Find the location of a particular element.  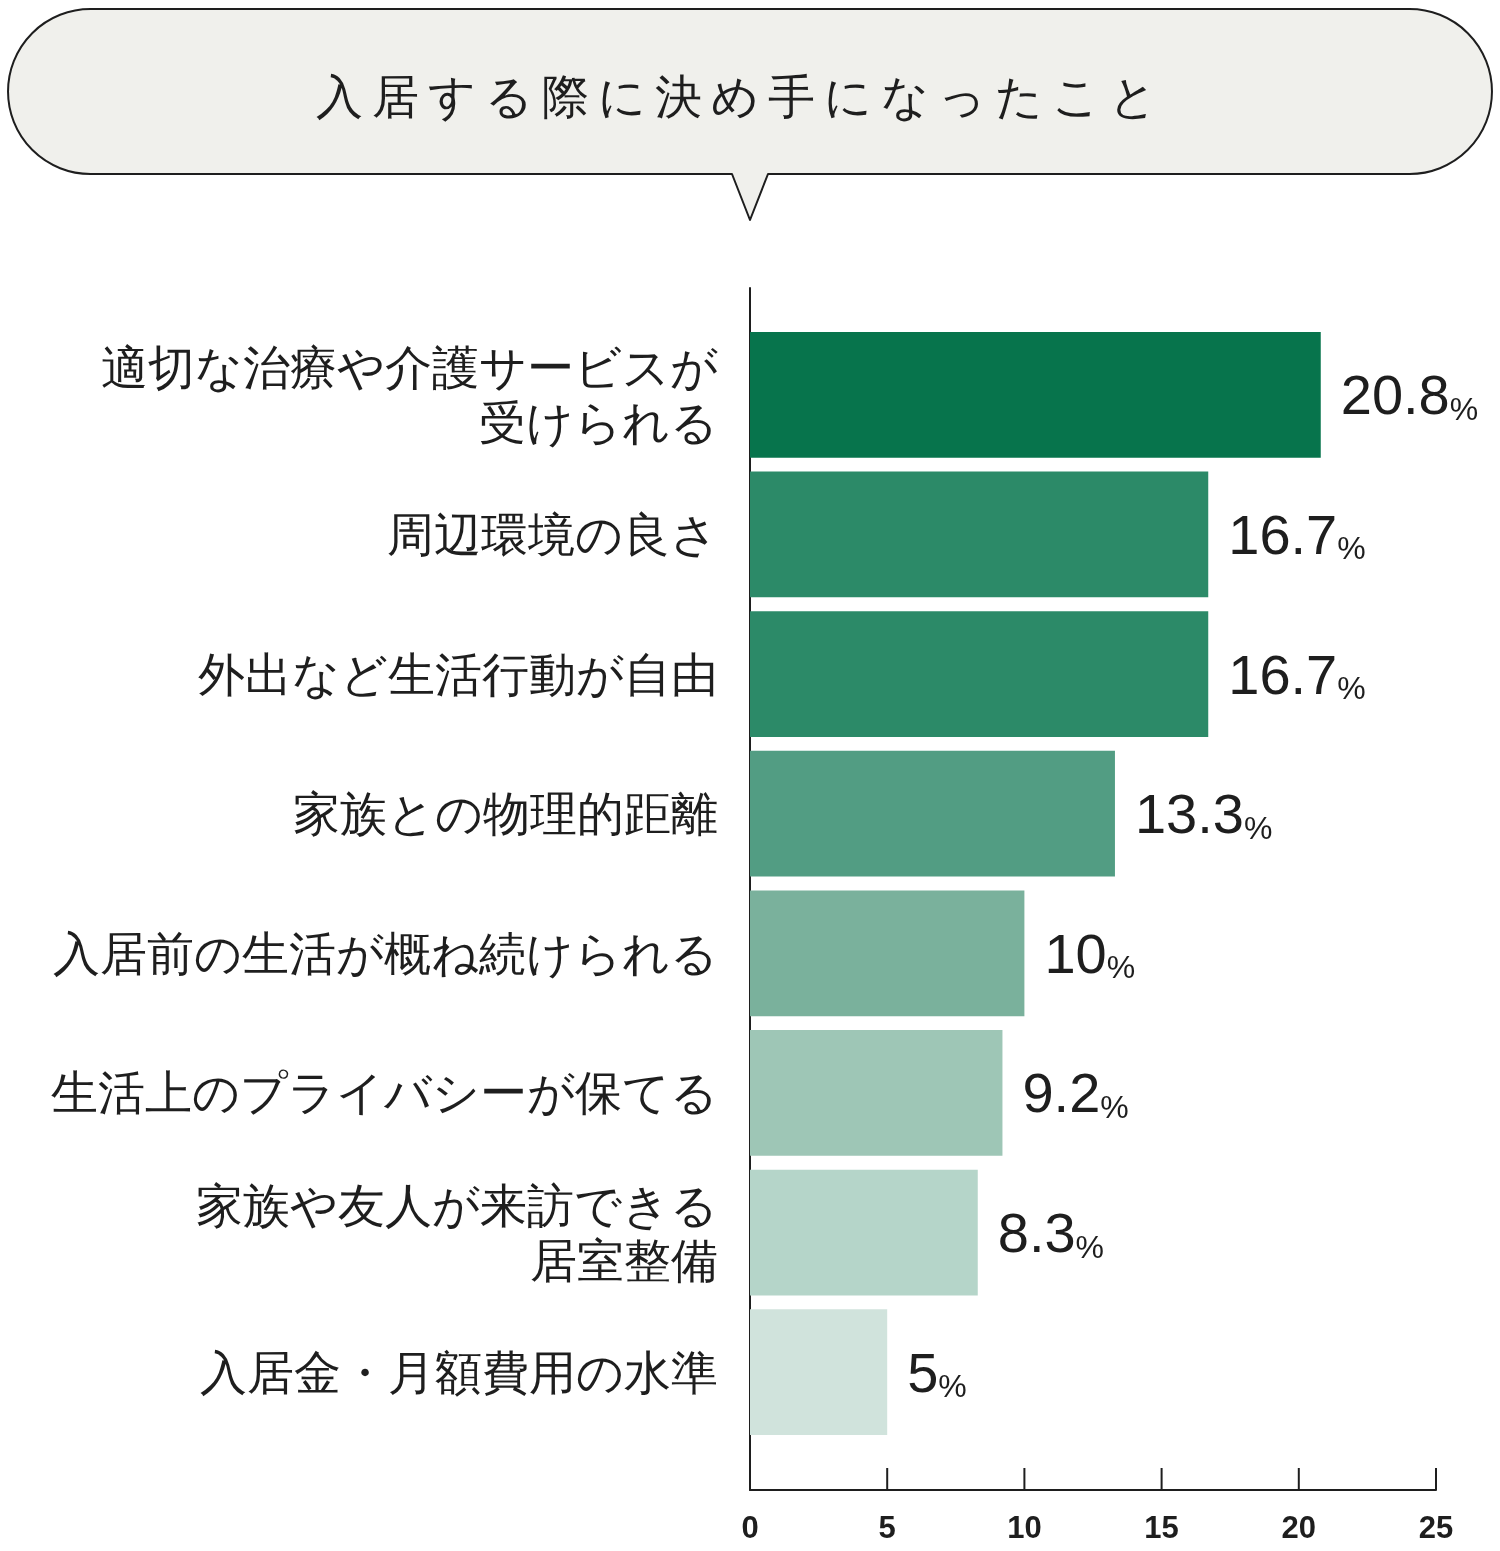

y-tick-label: 家族や友人が来訪できる居室整備 is located at coordinates (457, 1232).